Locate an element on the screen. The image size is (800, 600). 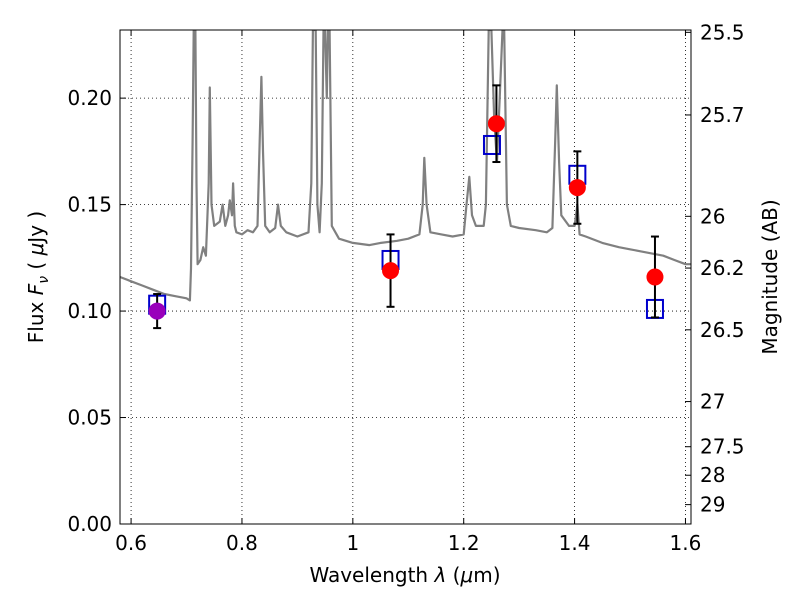
x-tick-label: 1.4 is located at coordinates (575, 543).